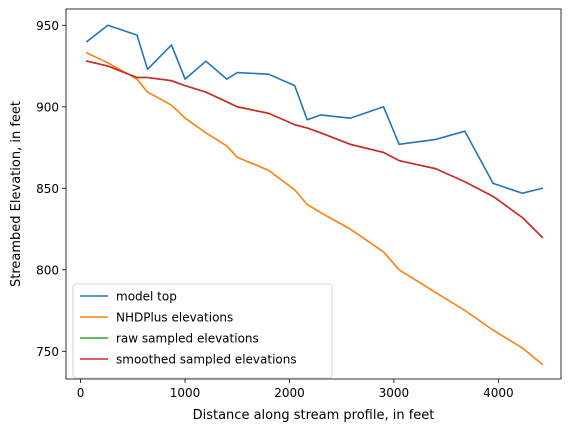 The image size is (571, 432). I want to click on y-tick-label: 850, so click(47, 189).